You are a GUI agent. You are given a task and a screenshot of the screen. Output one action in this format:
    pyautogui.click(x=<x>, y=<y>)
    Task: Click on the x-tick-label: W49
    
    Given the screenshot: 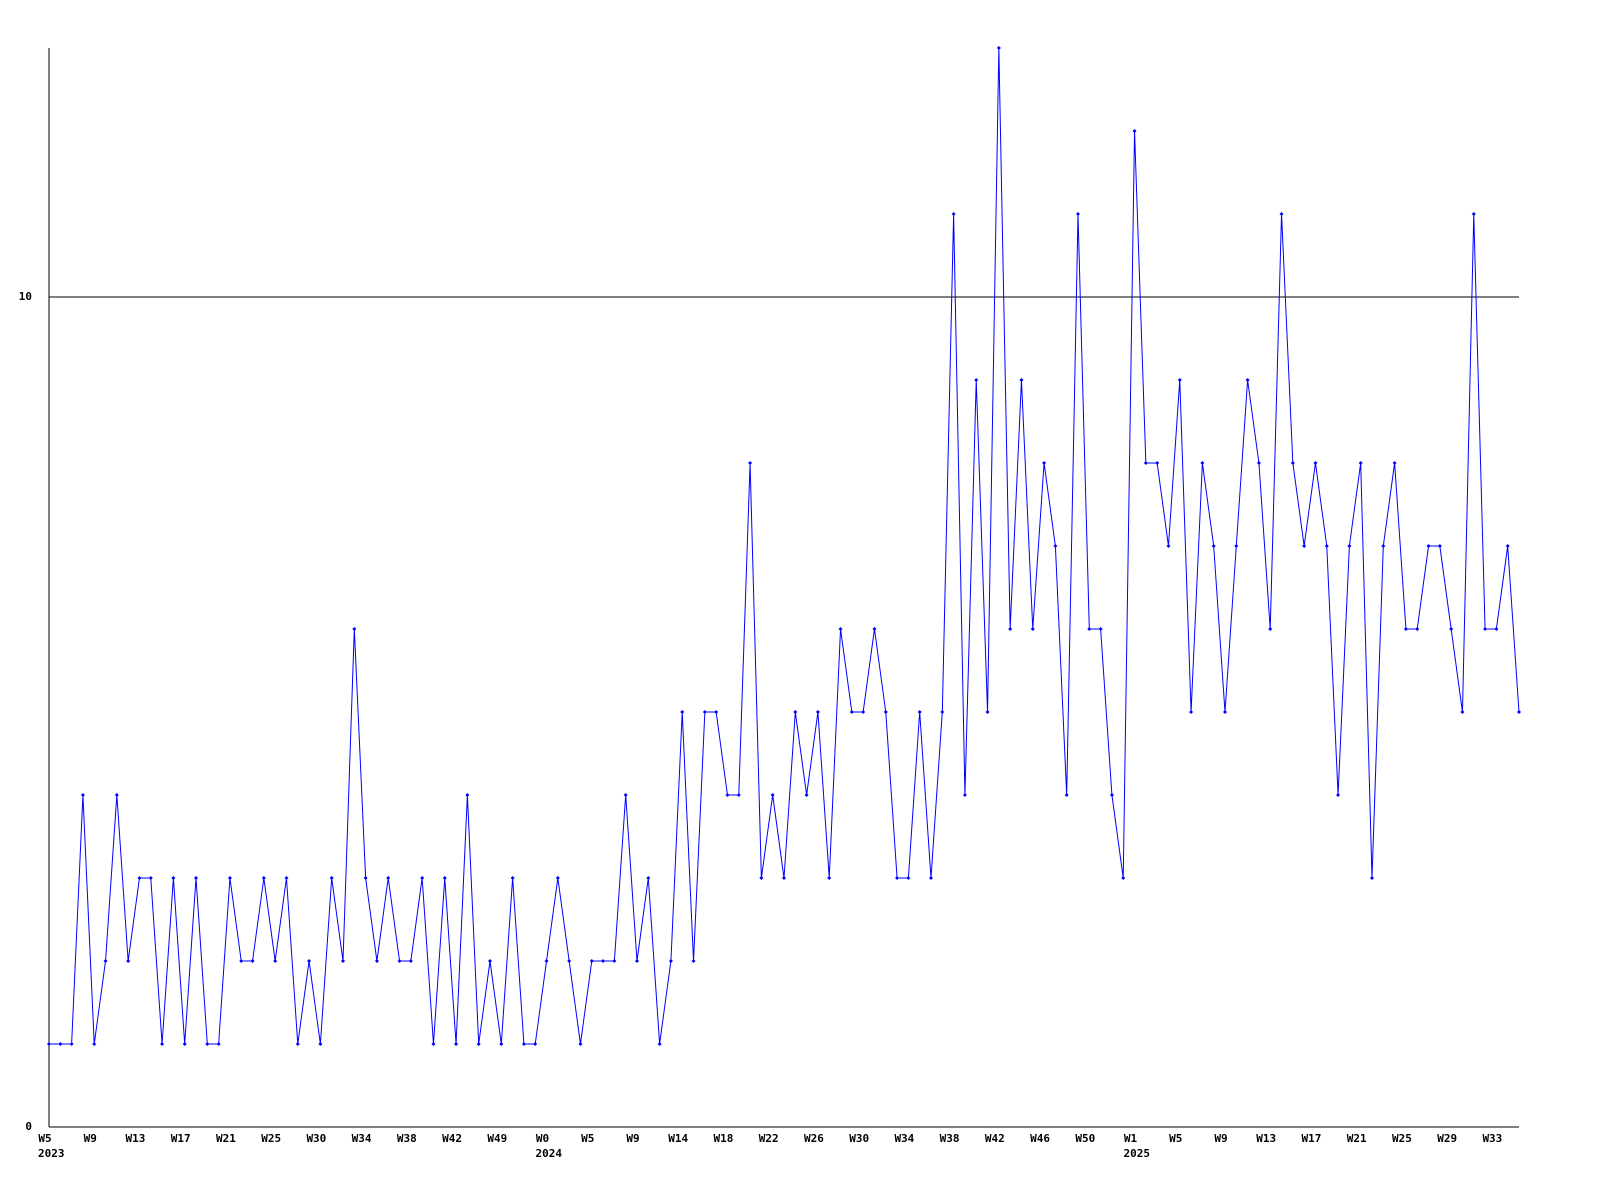 What is the action you would take?
    pyautogui.click(x=497, y=1138)
    